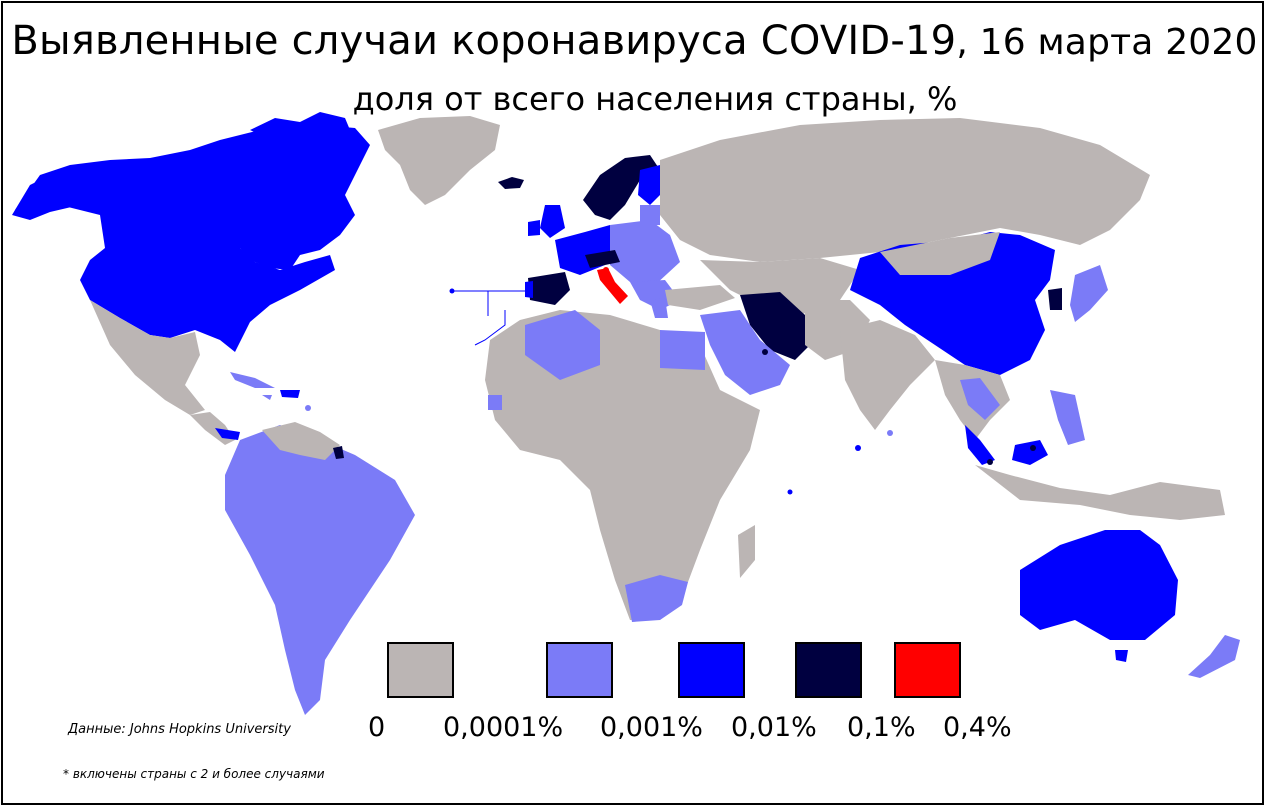 The height and width of the screenshot is (810, 1269). Describe the element at coordinates (1089, 293) in the screenshot. I see `japan` at that location.